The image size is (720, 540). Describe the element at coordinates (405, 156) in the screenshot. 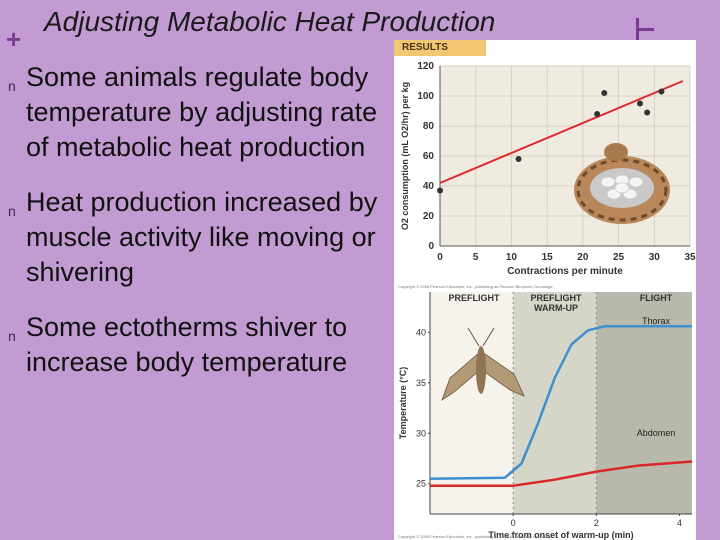

I see `y-axis-label-1: O2 consumption (mL O2/hr) per kg` at that location.